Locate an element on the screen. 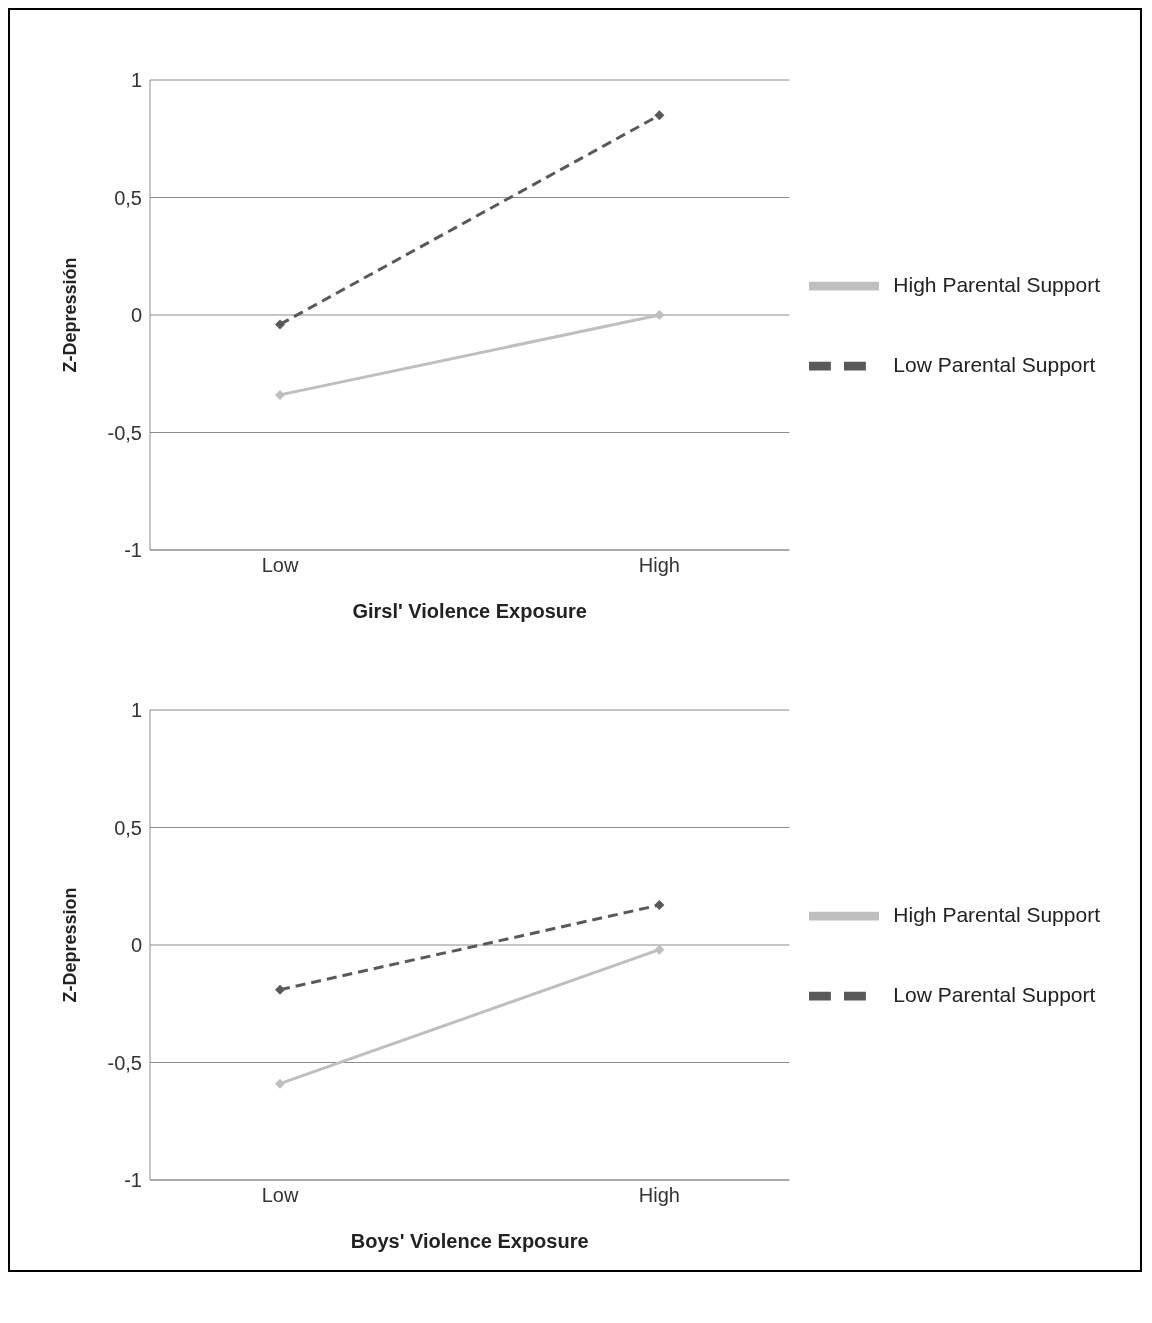 Image resolution: width=1152 pixels, height=1323 pixels. y-axis-title: Z-Depression is located at coordinates (70, 945).